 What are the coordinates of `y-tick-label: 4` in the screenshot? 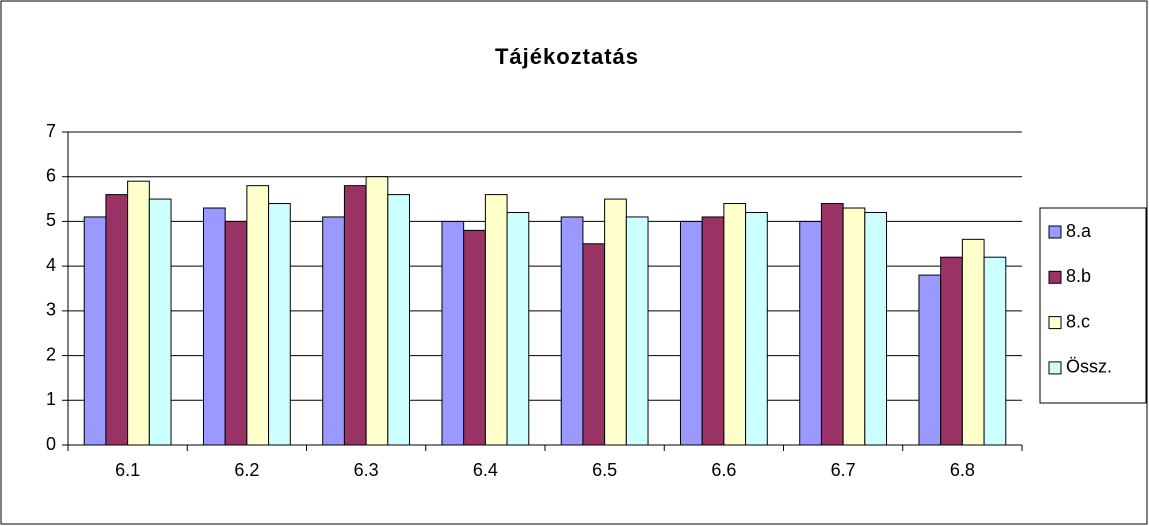 It's located at (51, 265).